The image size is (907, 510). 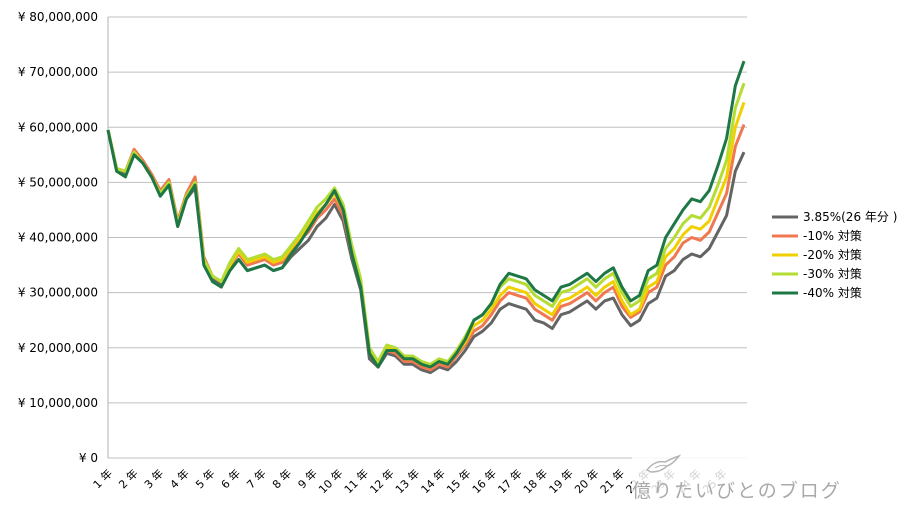 I want to click on legend-label: -20% 対策, so click(x=832, y=255).